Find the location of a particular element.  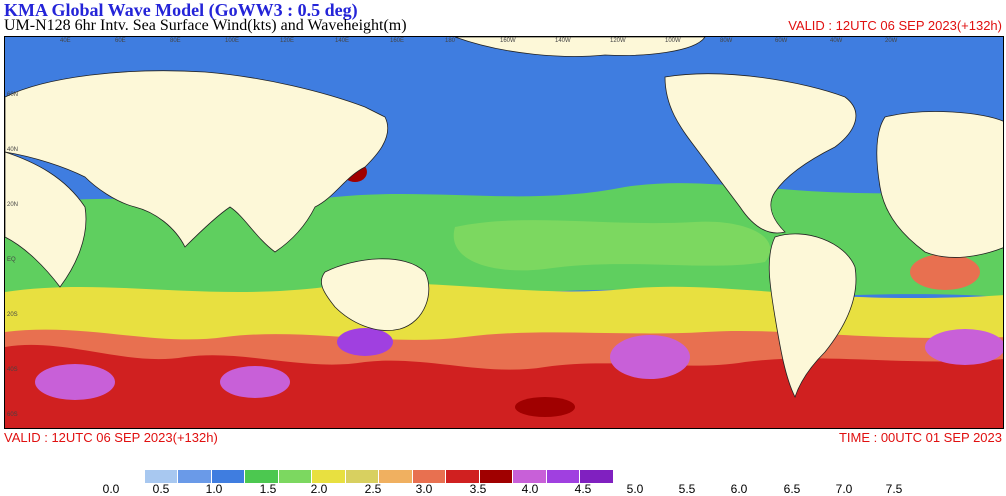

valid-time-top: VALID : 12UTC 06 SEP 2023(+132h) is located at coordinates (895, 25).